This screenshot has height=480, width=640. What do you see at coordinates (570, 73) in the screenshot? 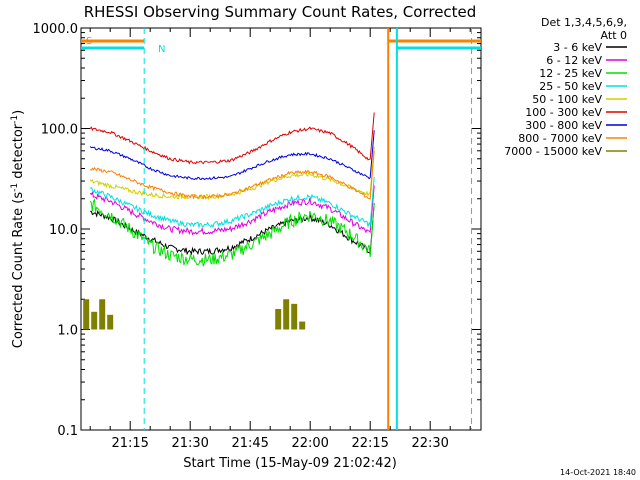
I see `legend-label-2: 12 - 25 keV` at bounding box center [570, 73].